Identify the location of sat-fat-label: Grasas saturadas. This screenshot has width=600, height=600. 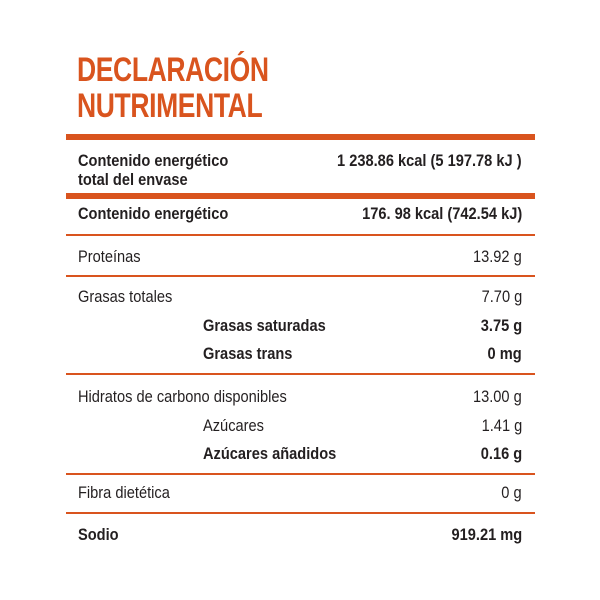
(264, 325).